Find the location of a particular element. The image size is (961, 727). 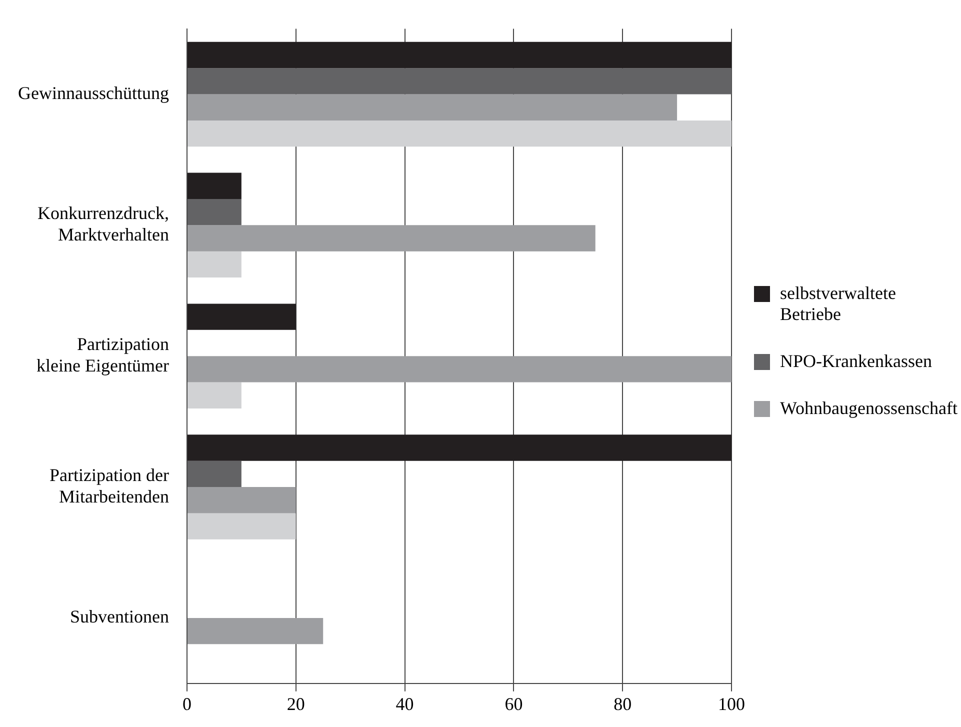

y-tick-label: Subventionen is located at coordinates (119, 616).